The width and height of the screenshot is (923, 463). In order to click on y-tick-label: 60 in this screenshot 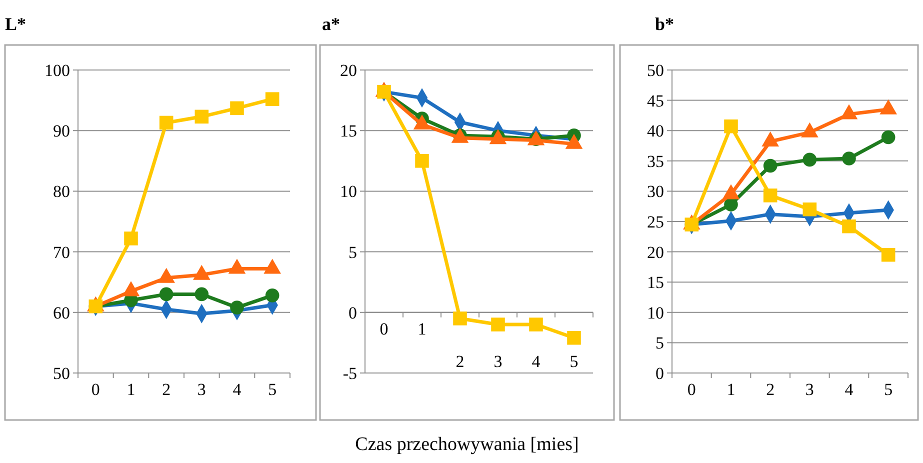, I will do `click(61, 312)`.